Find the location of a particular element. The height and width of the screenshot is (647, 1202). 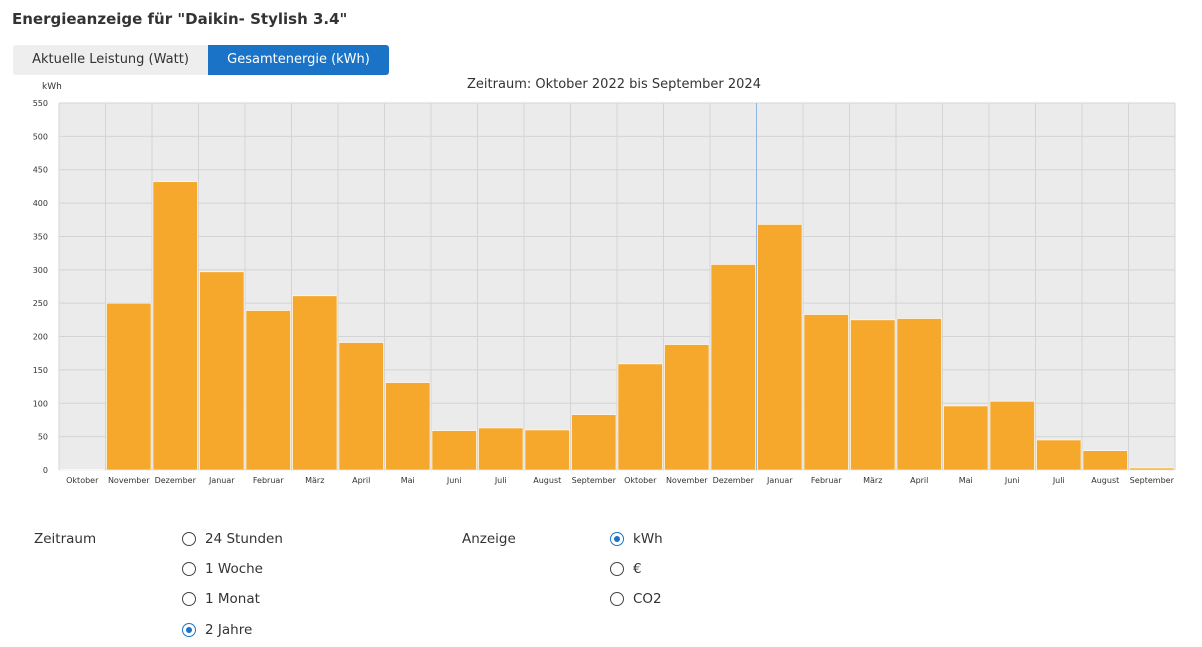

radio-label: 24 Stunden is located at coordinates (244, 539).